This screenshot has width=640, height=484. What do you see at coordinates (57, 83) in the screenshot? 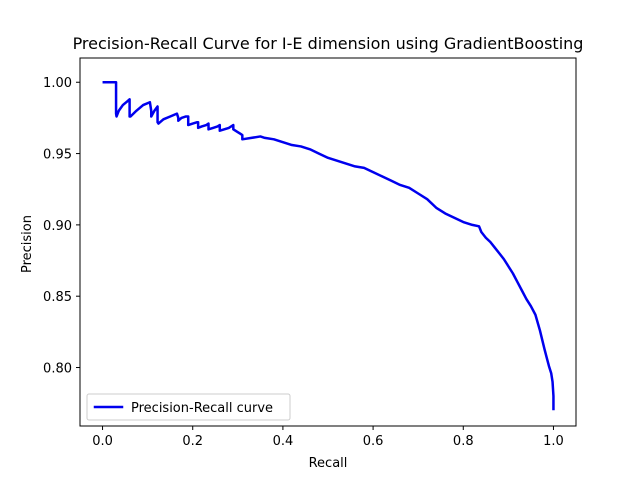
I see `y-tick-label: 1.00` at bounding box center [57, 83].